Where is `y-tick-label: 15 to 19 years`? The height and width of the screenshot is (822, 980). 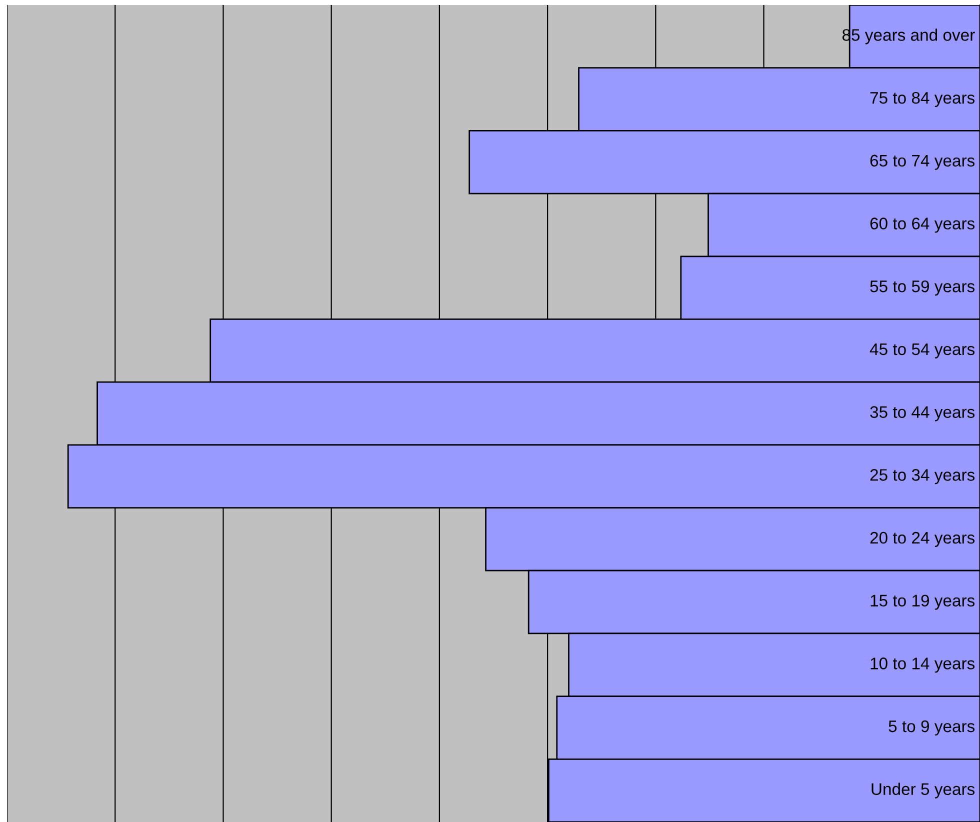 y-tick-label: 15 to 19 years is located at coordinates (922, 602).